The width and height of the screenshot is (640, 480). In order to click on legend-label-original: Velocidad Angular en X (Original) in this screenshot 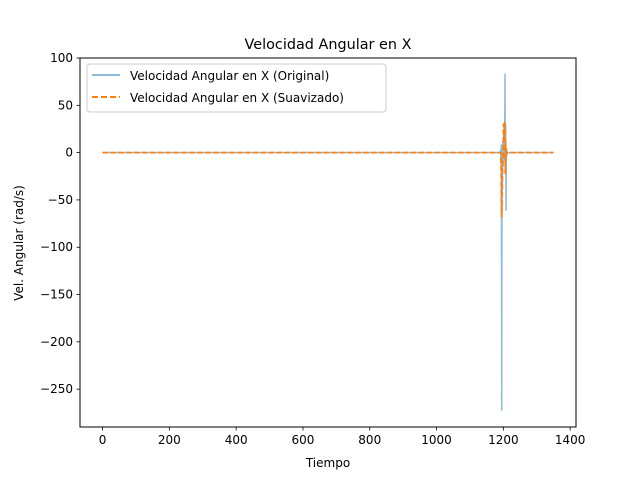, I will do `click(229, 76)`.